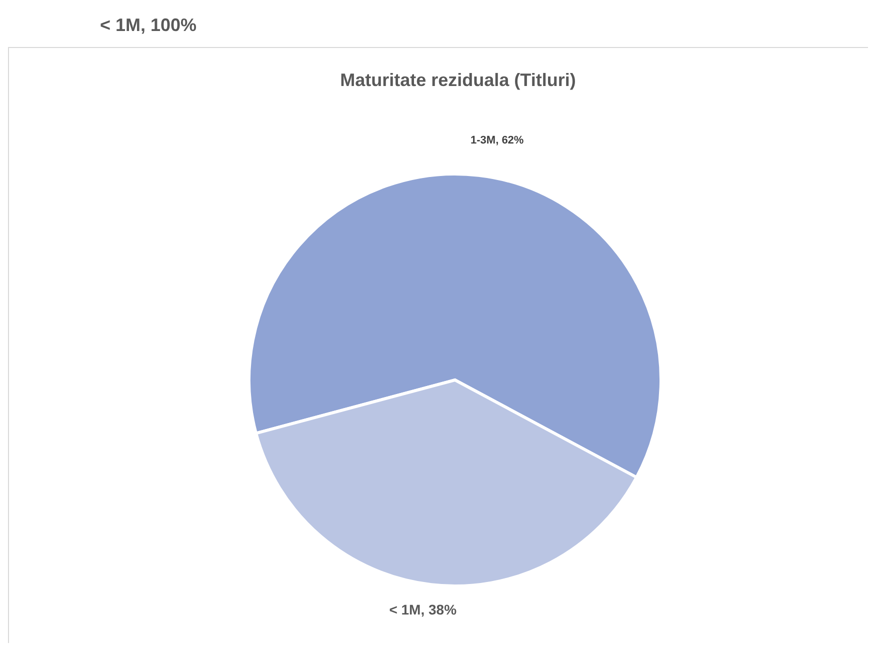  Describe the element at coordinates (405, 609) in the screenshot. I see `slice-label: < 1M` at that location.